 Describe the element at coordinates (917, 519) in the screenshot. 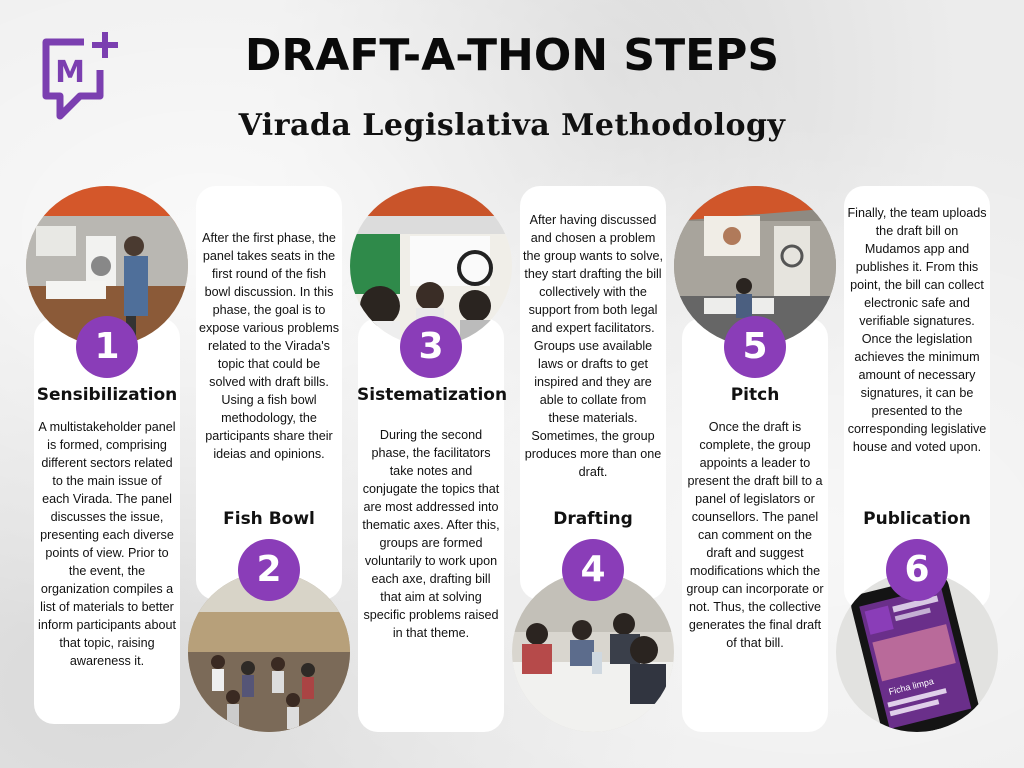

I see `step-6-title: Publication` at that location.